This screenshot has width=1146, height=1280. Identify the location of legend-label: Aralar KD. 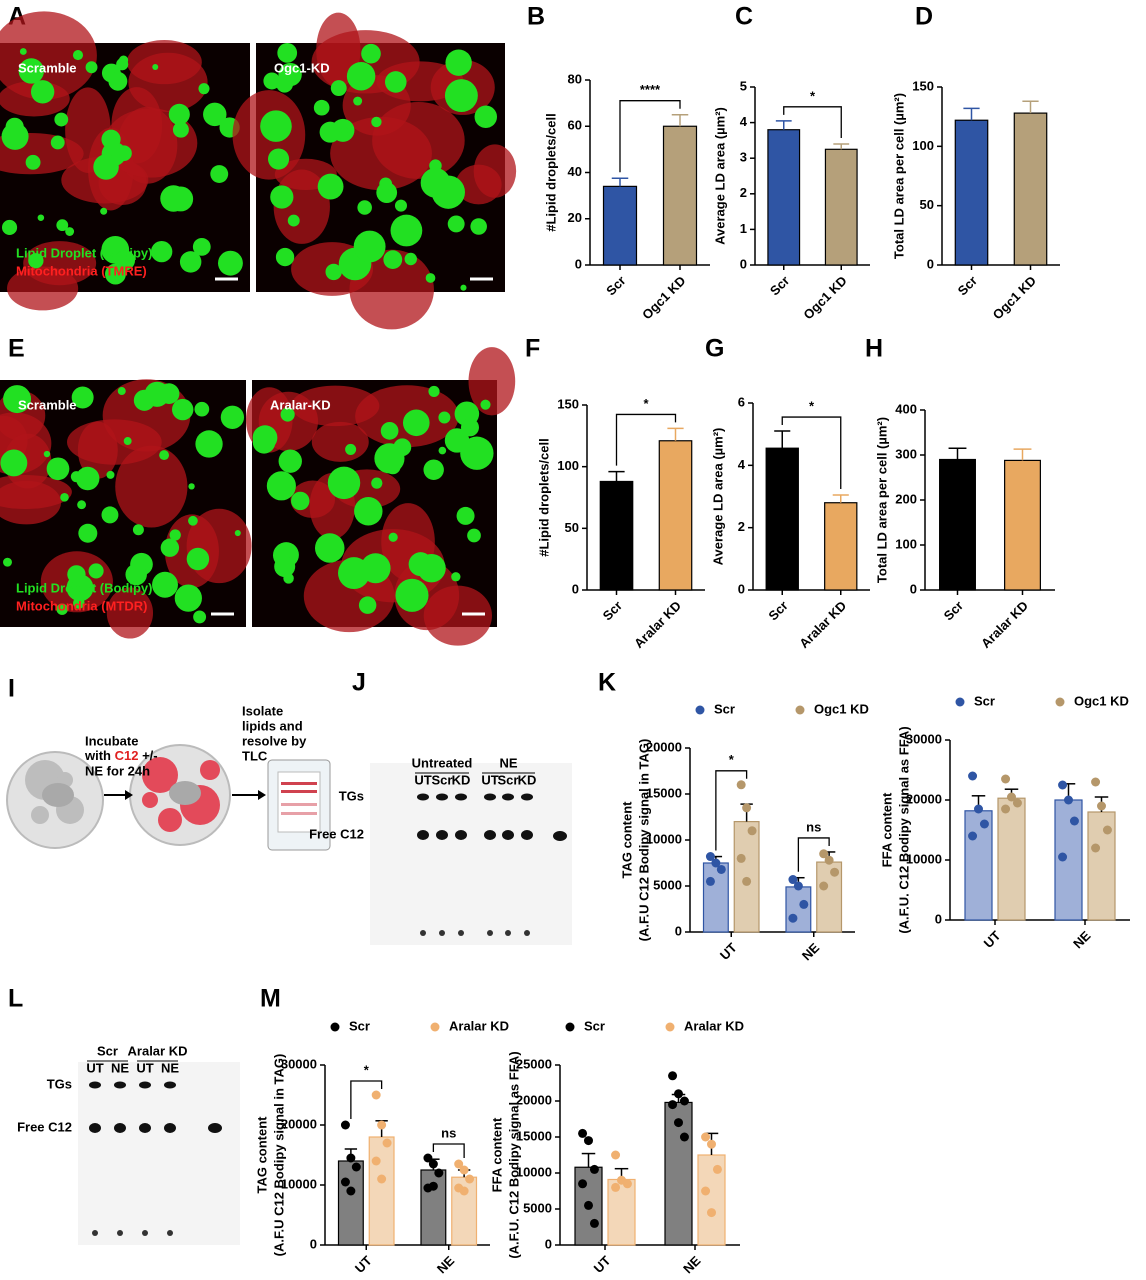
(479, 1025).